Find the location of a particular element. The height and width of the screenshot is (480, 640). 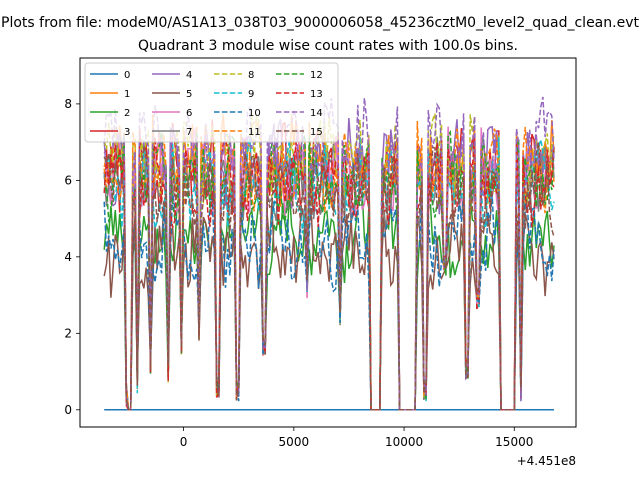

y-tick-label: 6 is located at coordinates (68, 180).